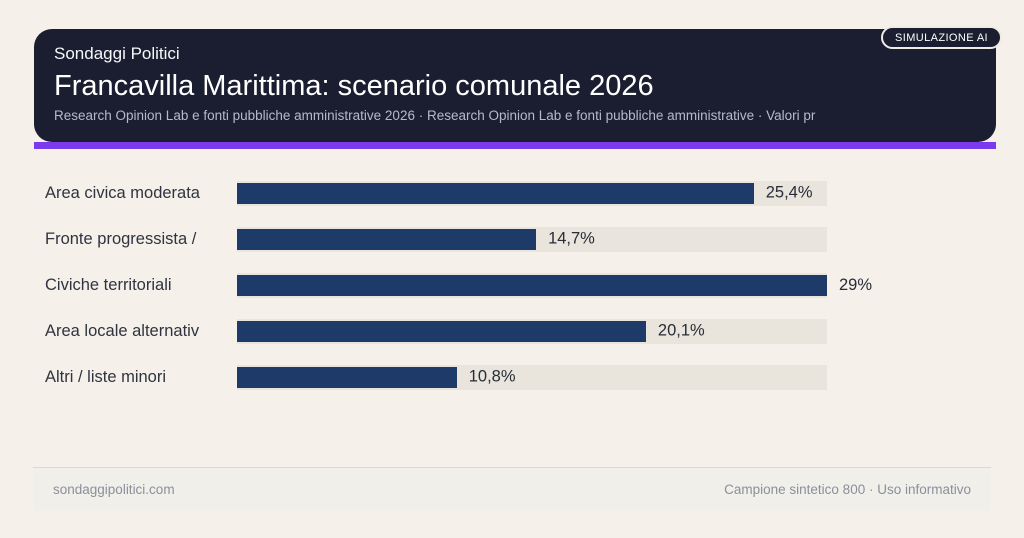  What do you see at coordinates (122, 192) in the screenshot?
I see `category-label: Area civica moderata` at bounding box center [122, 192].